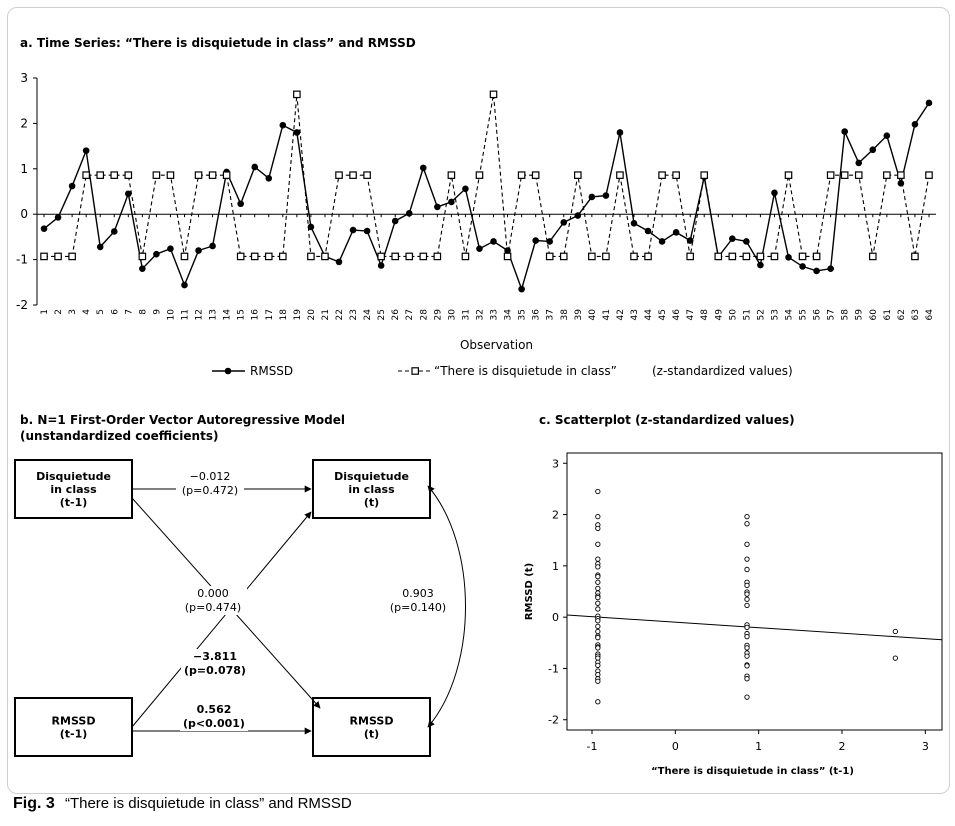  Describe the element at coordinates (298, 315) in the screenshot. I see `chart-a-xtick-label: 19` at that location.